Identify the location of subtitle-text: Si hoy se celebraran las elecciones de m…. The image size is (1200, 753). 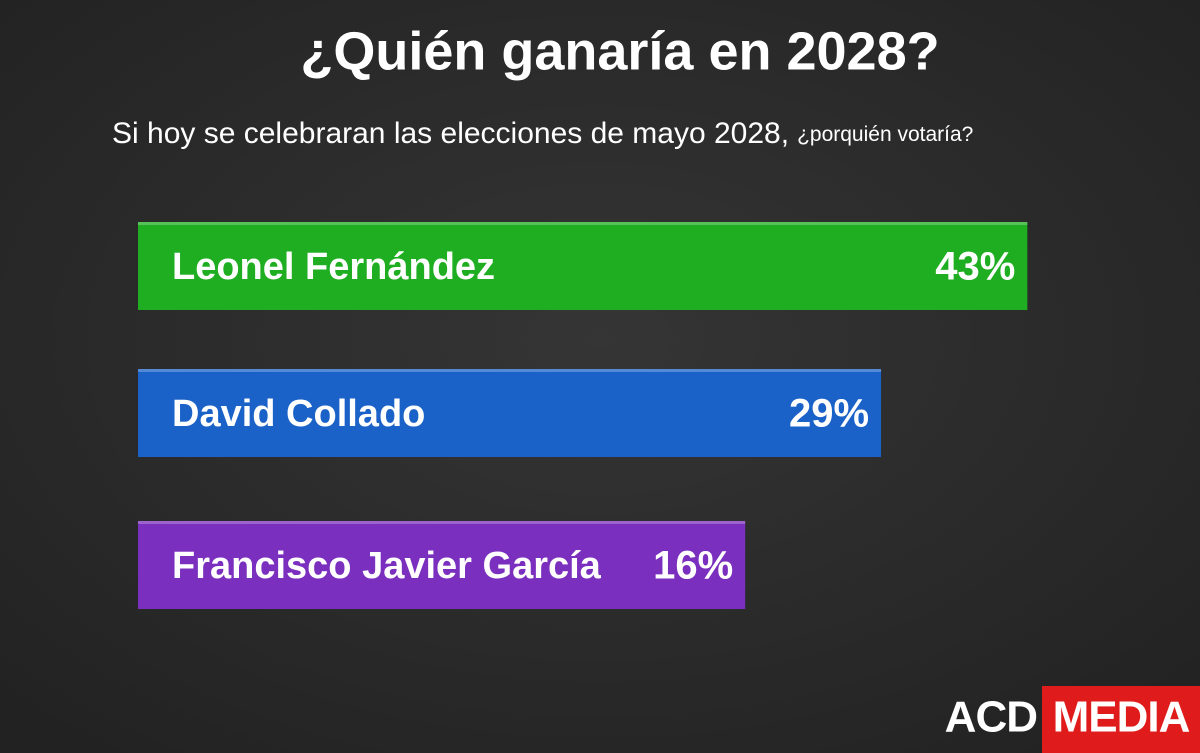
(450, 133).